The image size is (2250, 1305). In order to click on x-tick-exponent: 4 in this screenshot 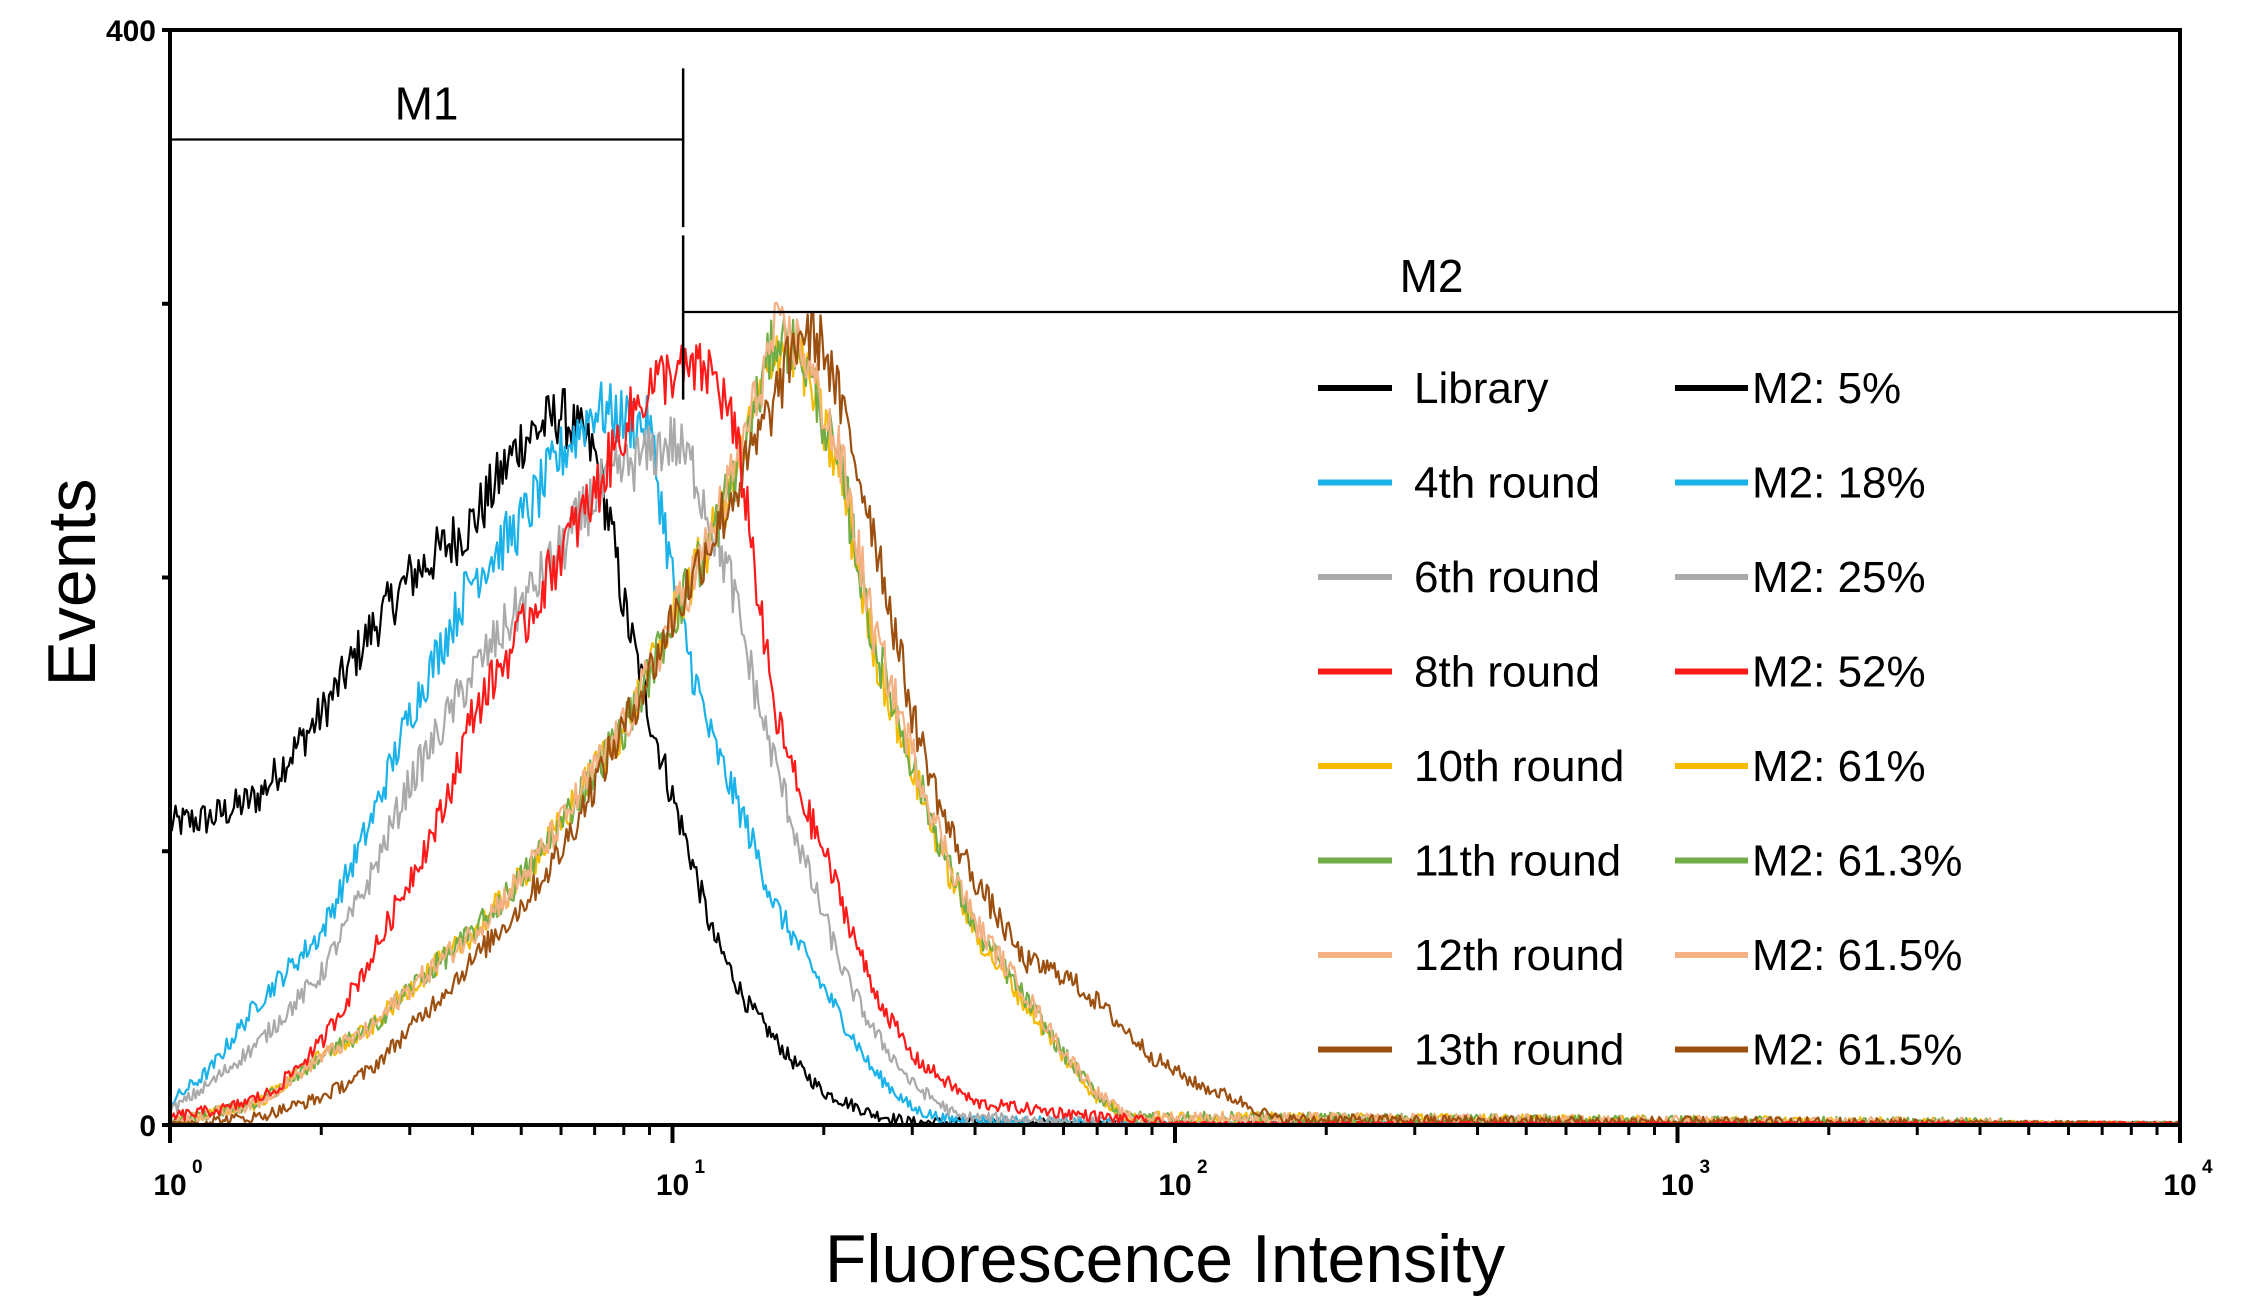, I will do `click(2207, 1167)`.